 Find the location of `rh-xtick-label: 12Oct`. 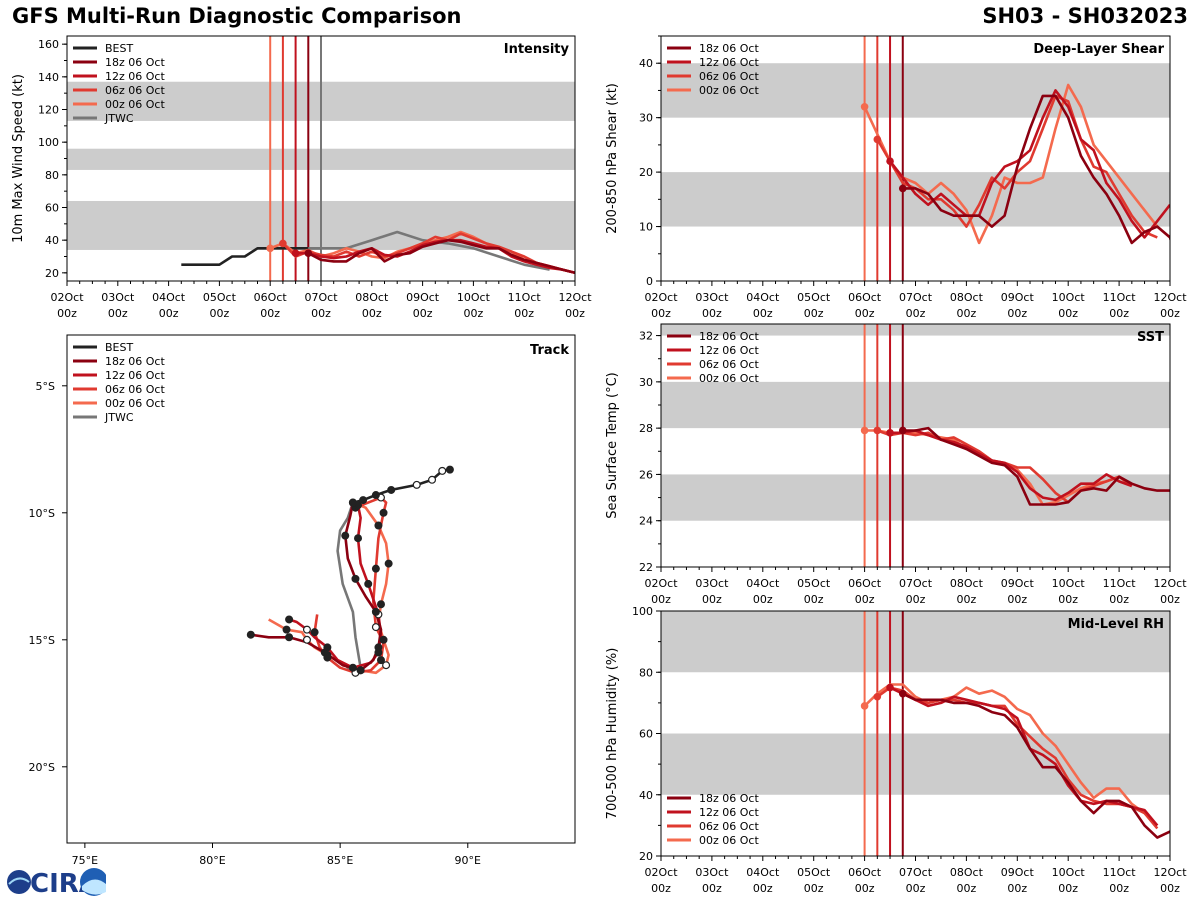

rh-xtick-label: 12Oct is located at coordinates (1170, 872).